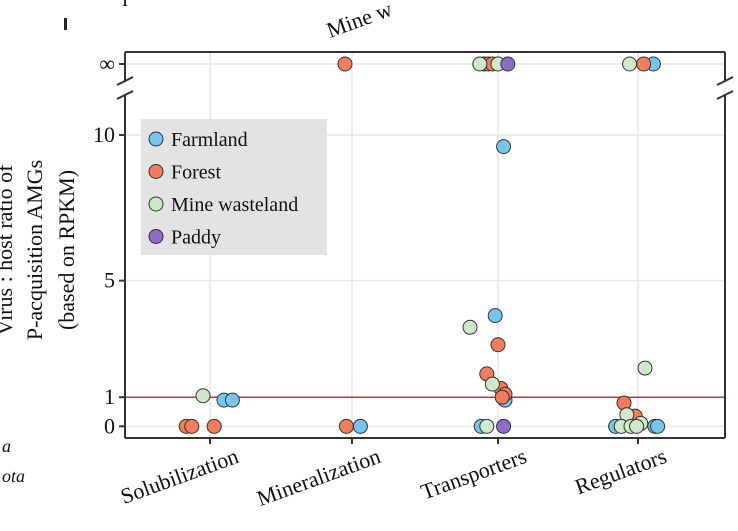  I want to click on left-fragment-bottom: ota, so click(13, 476).